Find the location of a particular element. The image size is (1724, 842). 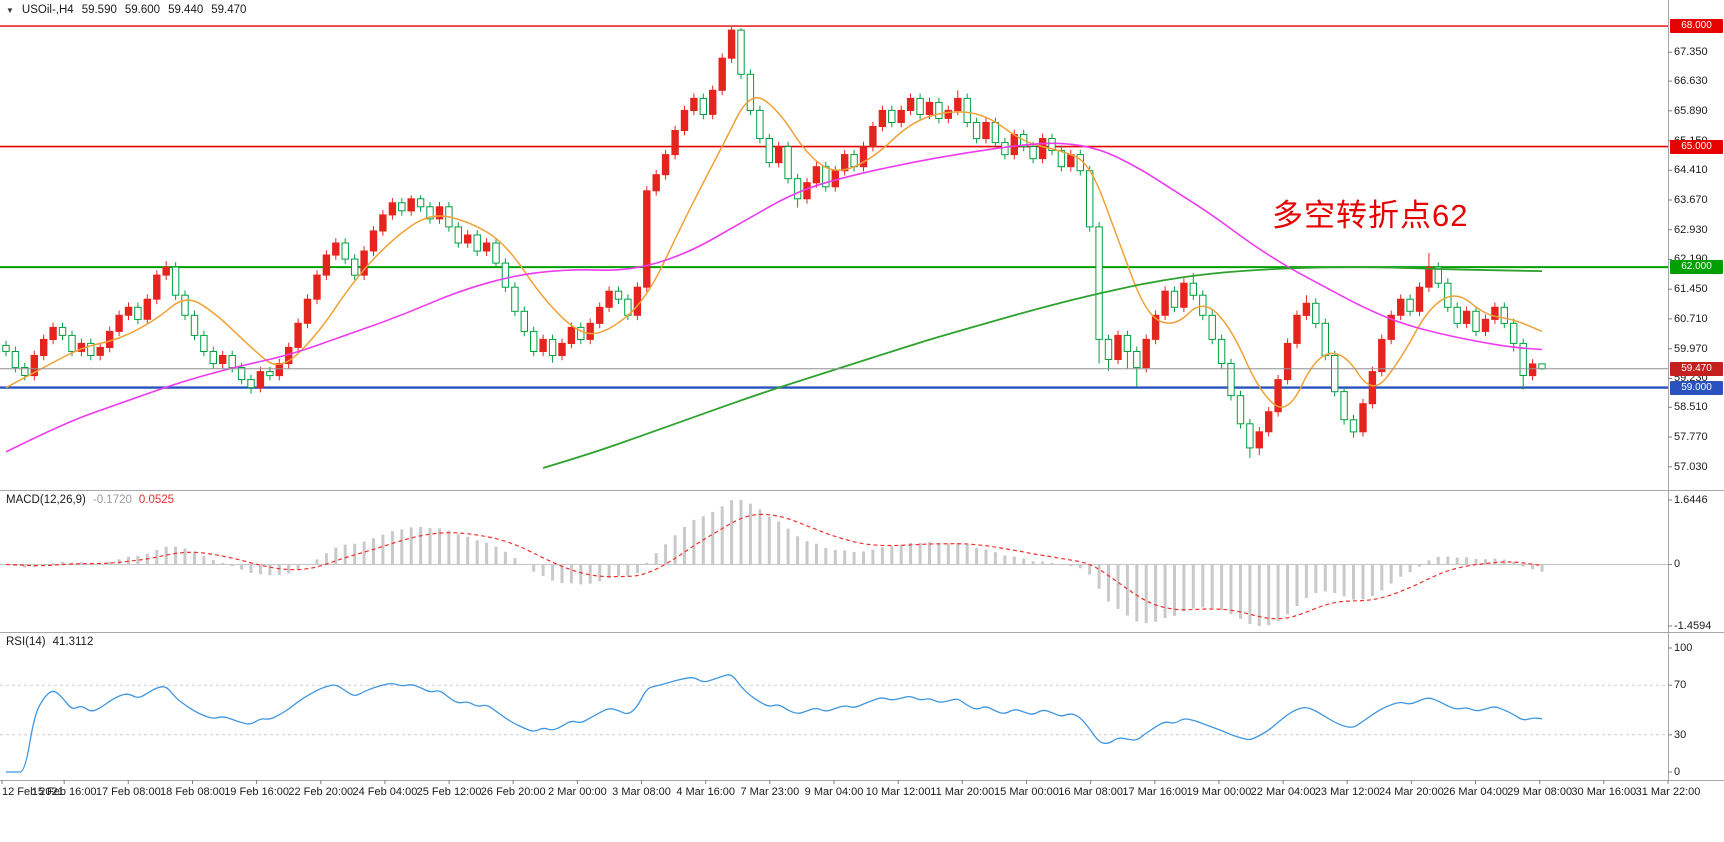

time-axis-label: 24 Mar 20:00 is located at coordinates (1411, 792).